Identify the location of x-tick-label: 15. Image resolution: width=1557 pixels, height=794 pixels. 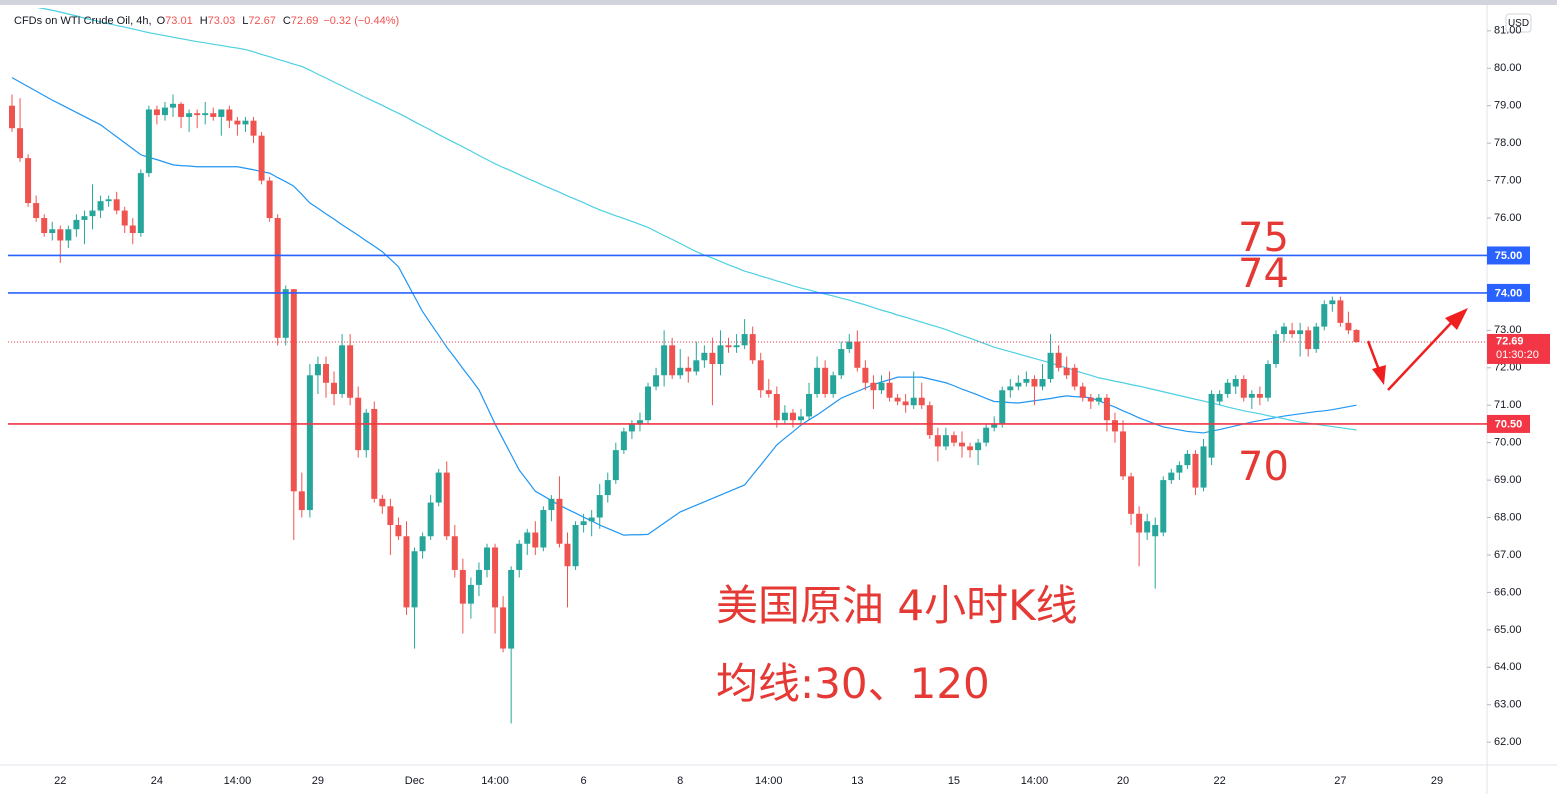
(954, 781).